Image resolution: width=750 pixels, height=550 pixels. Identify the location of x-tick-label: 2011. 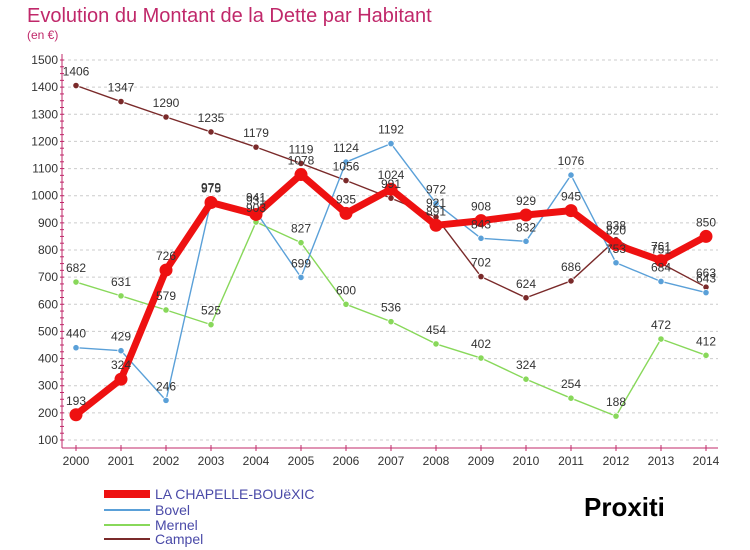
(571, 461).